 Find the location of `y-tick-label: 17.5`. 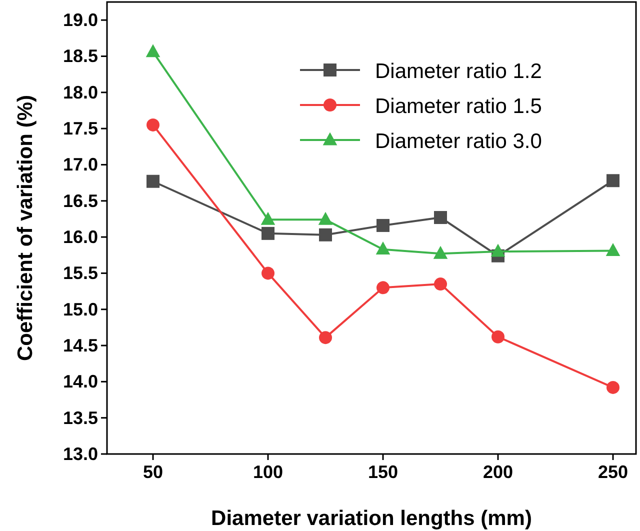

y-tick-label: 17.5 is located at coordinates (80, 128).